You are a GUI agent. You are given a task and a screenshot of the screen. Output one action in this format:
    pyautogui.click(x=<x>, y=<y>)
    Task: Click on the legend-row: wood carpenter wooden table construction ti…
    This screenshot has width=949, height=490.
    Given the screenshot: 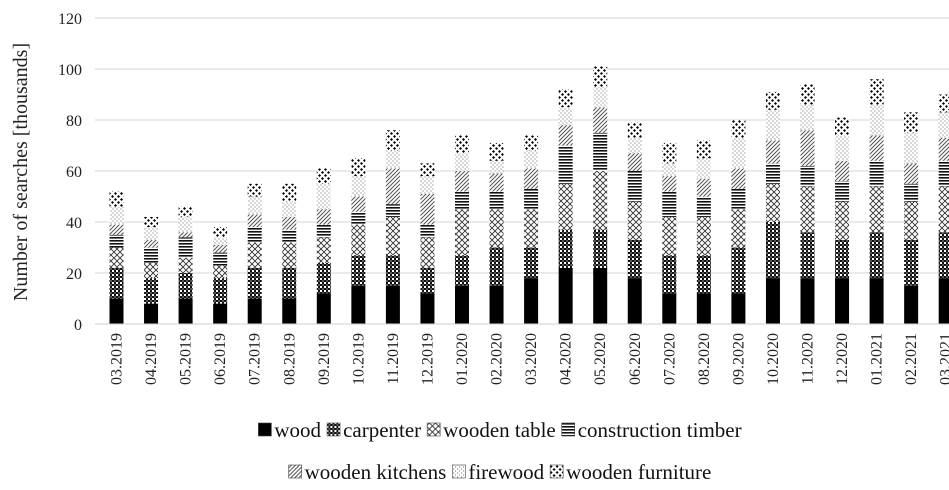 What is the action you would take?
    pyautogui.click(x=500, y=430)
    